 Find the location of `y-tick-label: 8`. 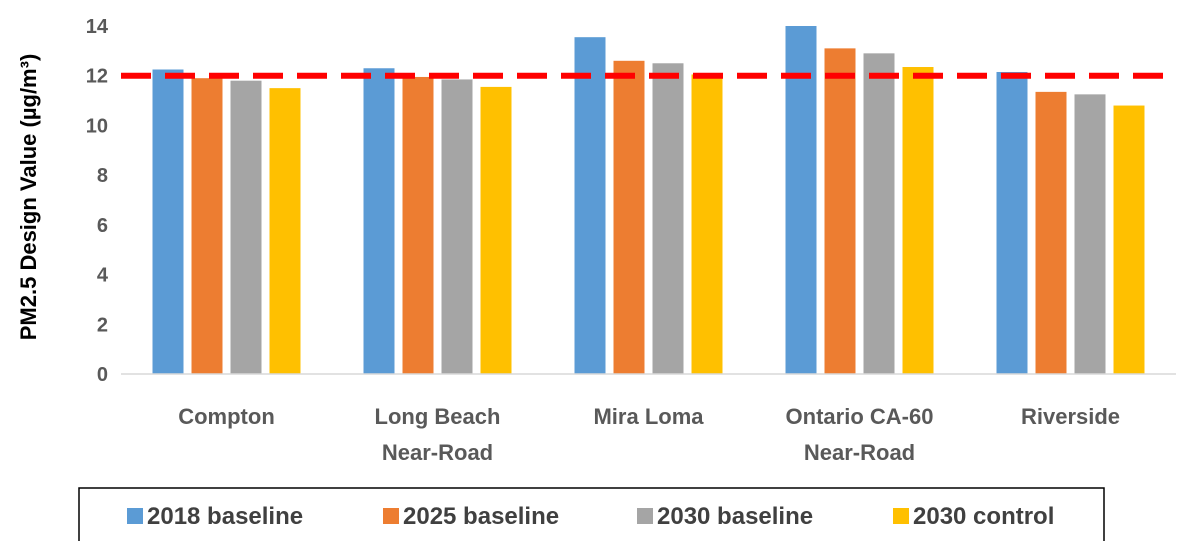

y-tick-label: 8 is located at coordinates (102, 176).